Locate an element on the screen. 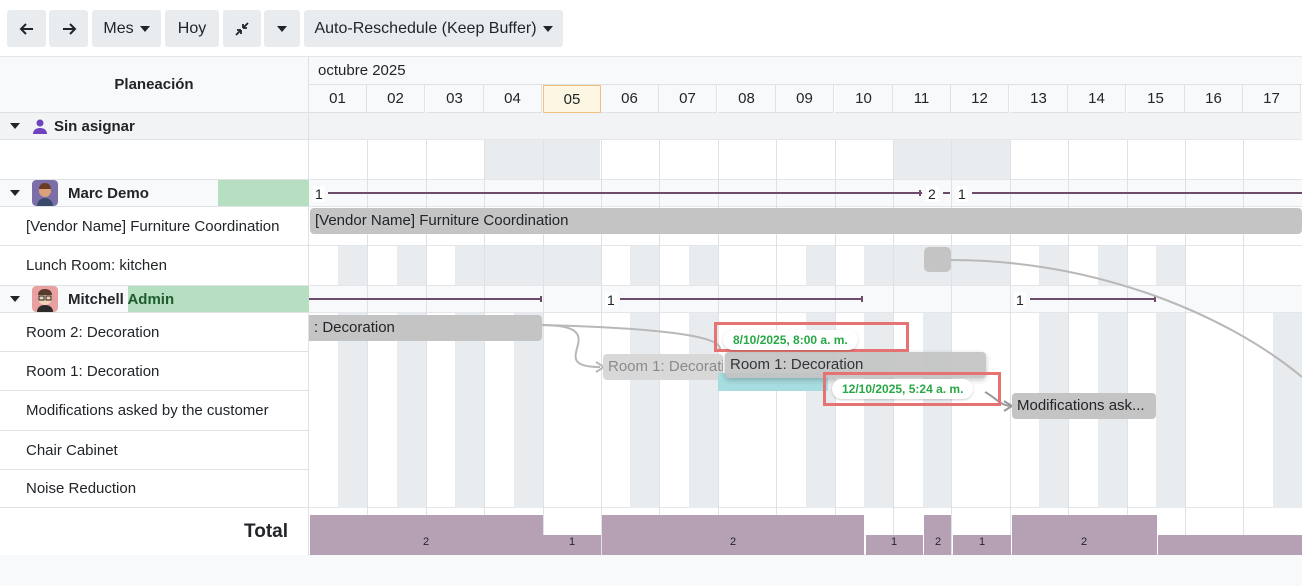  row-modifications: Modifications asked by the customer is located at coordinates (154, 411).